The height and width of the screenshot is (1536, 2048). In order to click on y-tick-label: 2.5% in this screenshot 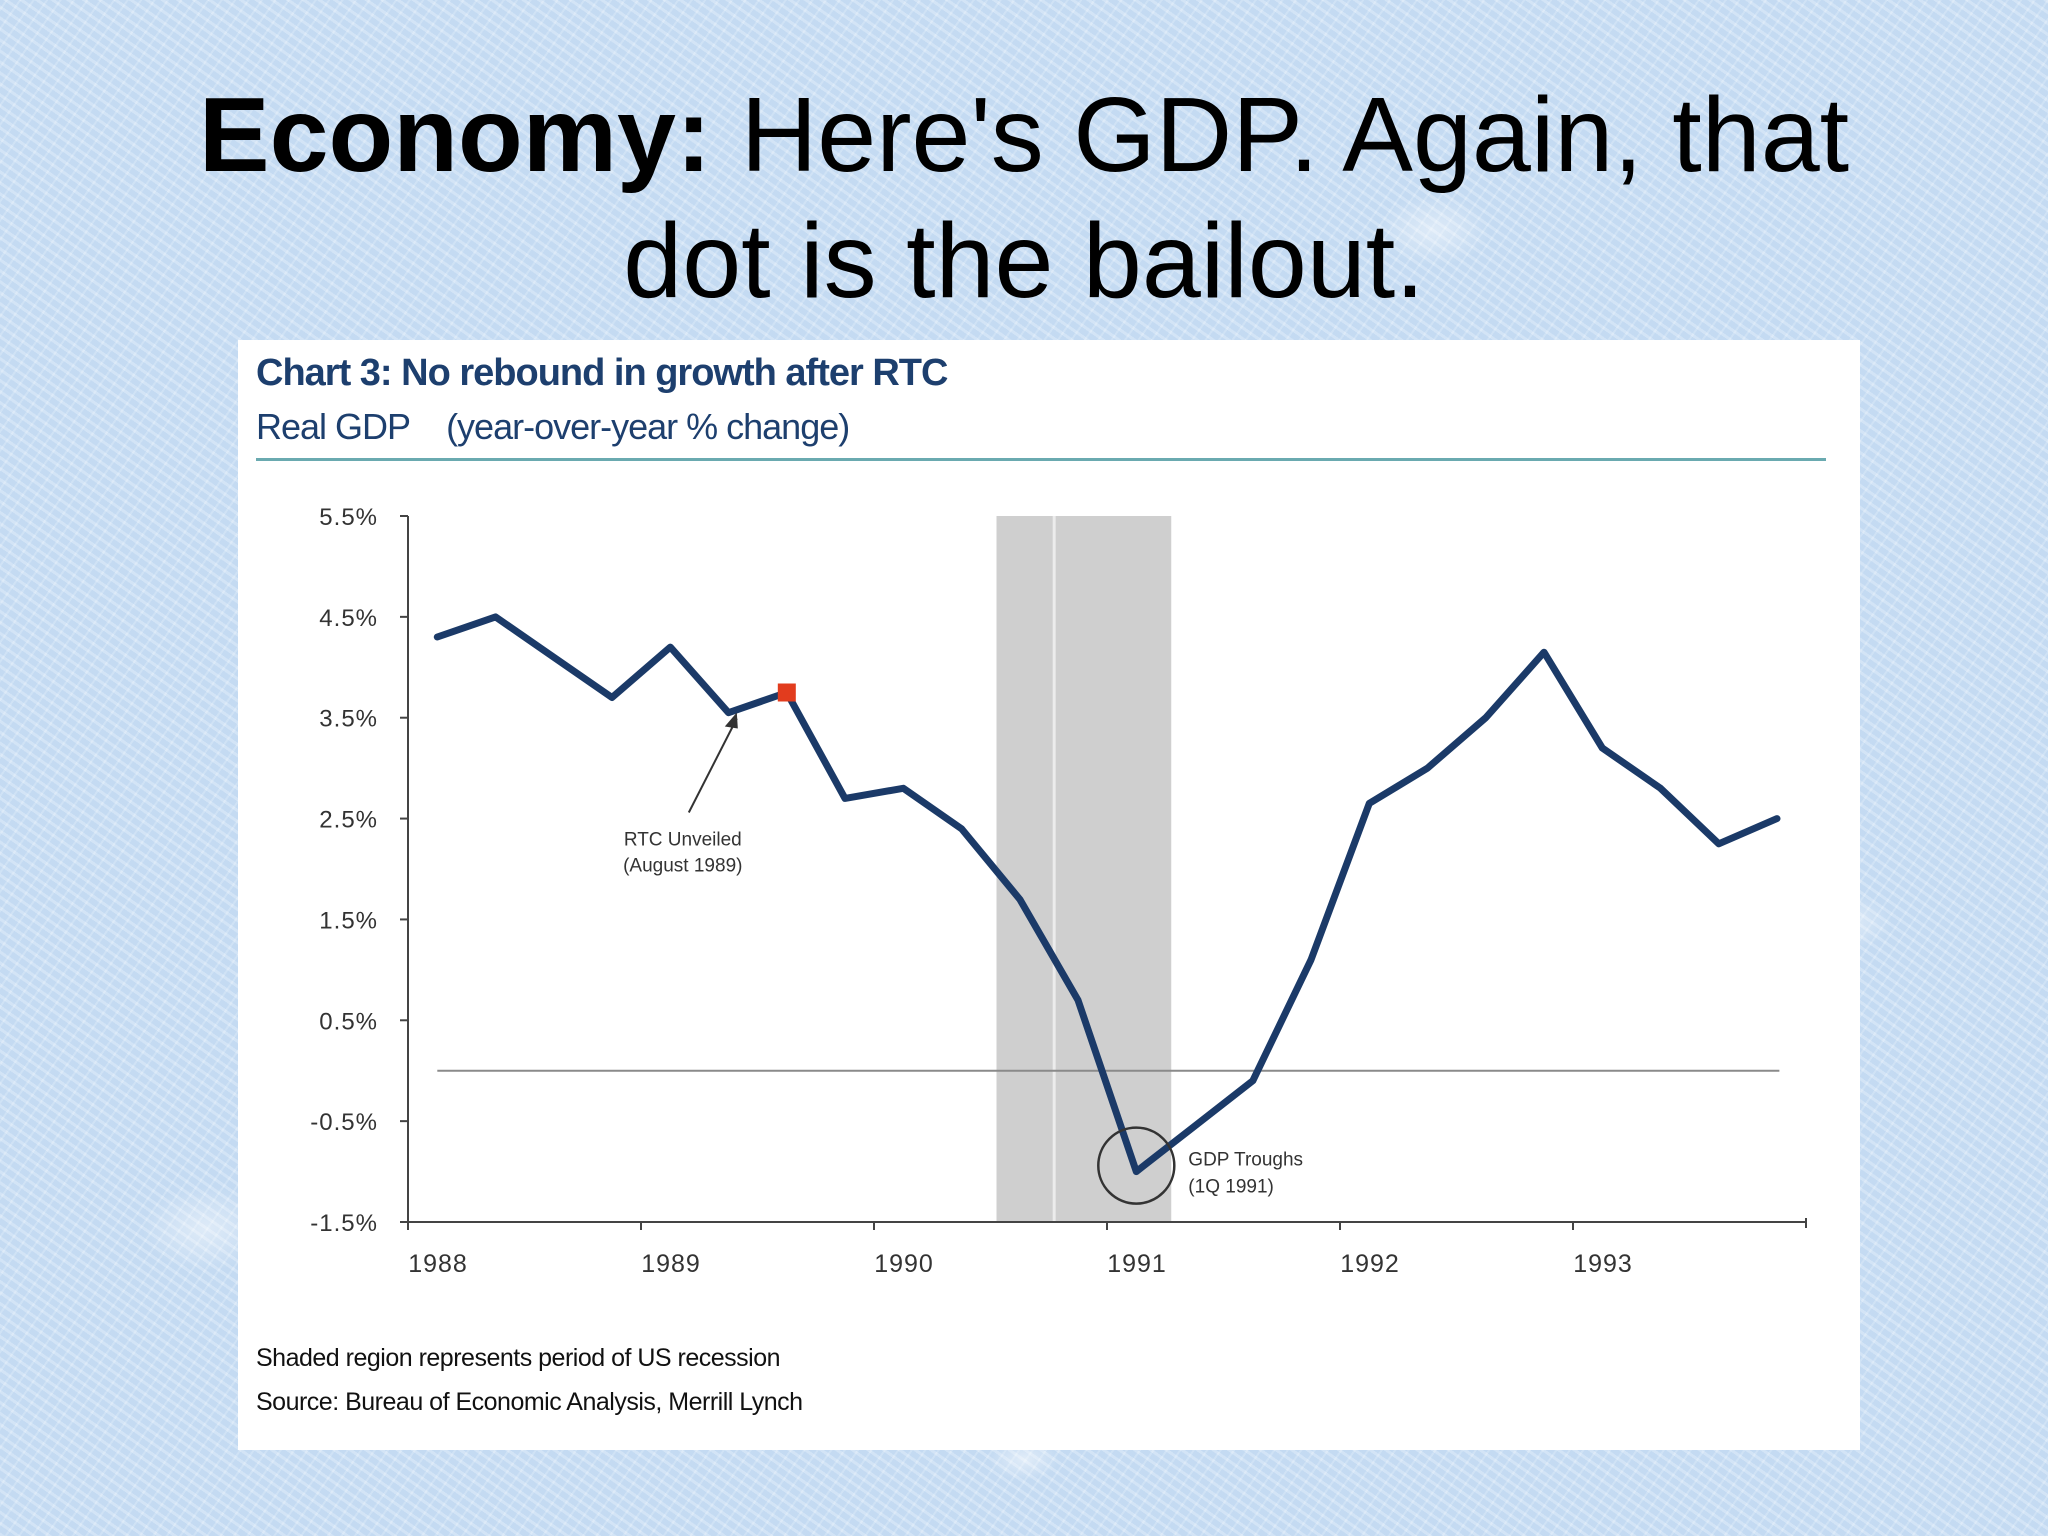, I will do `click(348, 820)`.